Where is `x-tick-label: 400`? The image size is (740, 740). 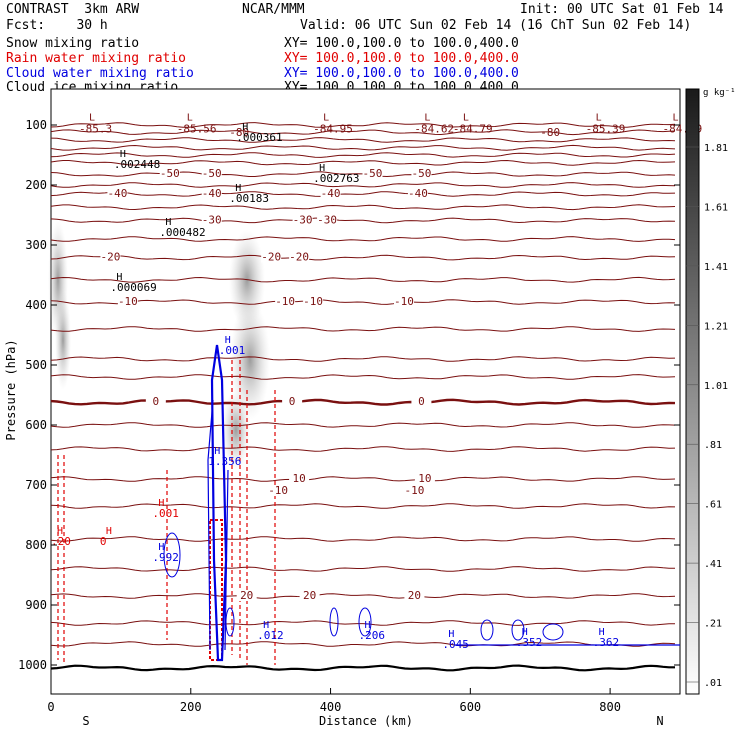
x-tick-label: 400 is located at coordinates (331, 707).